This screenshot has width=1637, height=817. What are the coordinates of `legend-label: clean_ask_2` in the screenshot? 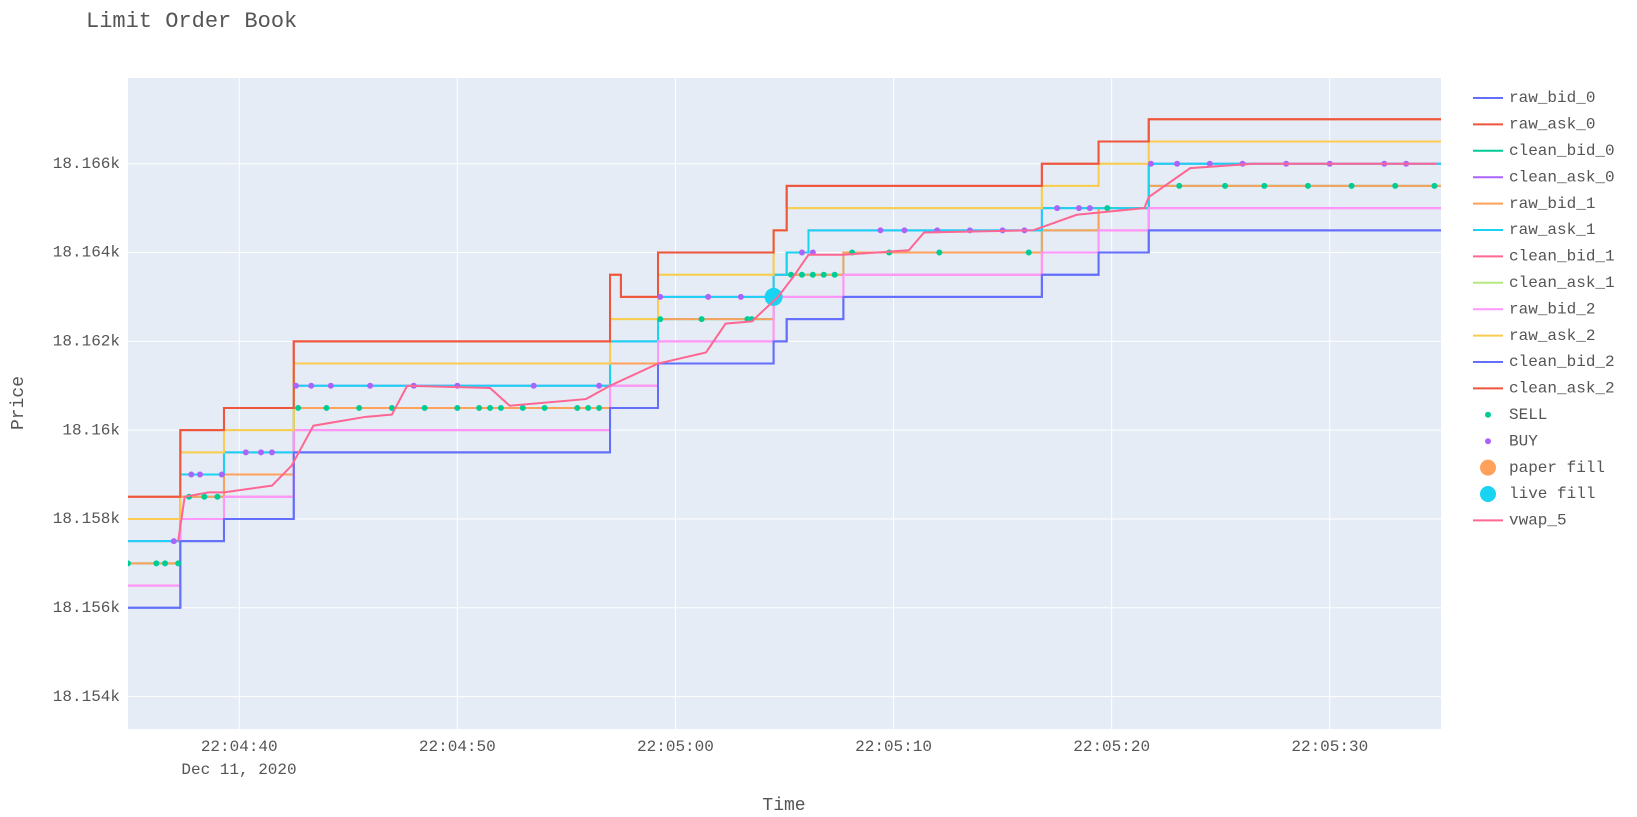 It's located at (1562, 389).